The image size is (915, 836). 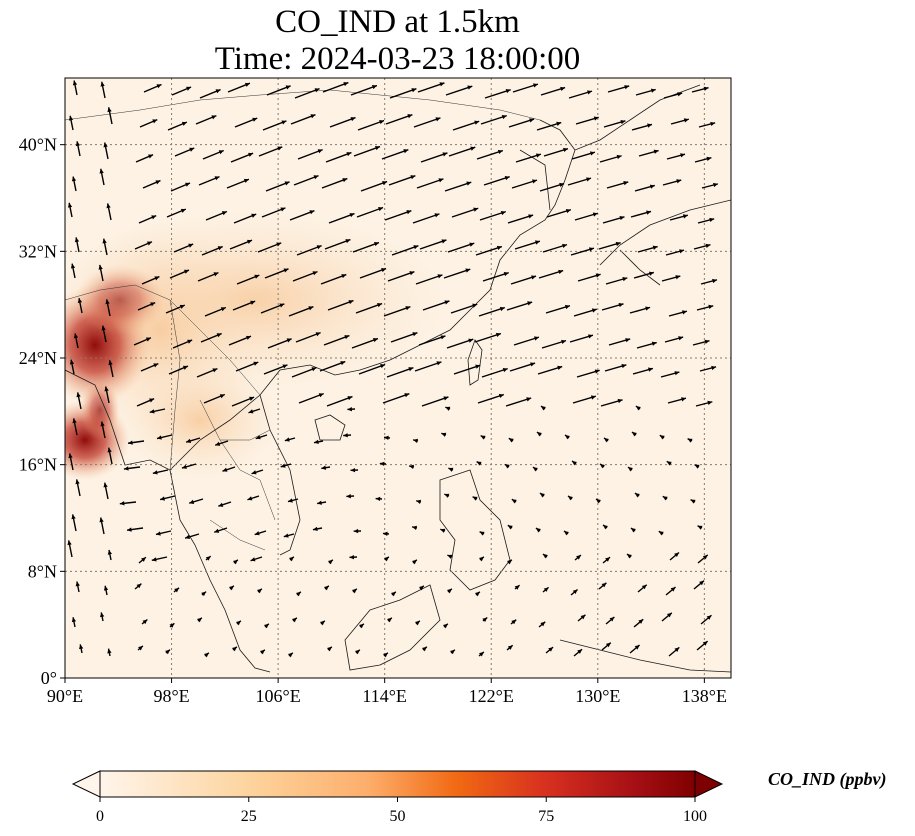 What do you see at coordinates (709, 784) in the screenshot?
I see `colorbar-over-extend` at bounding box center [709, 784].